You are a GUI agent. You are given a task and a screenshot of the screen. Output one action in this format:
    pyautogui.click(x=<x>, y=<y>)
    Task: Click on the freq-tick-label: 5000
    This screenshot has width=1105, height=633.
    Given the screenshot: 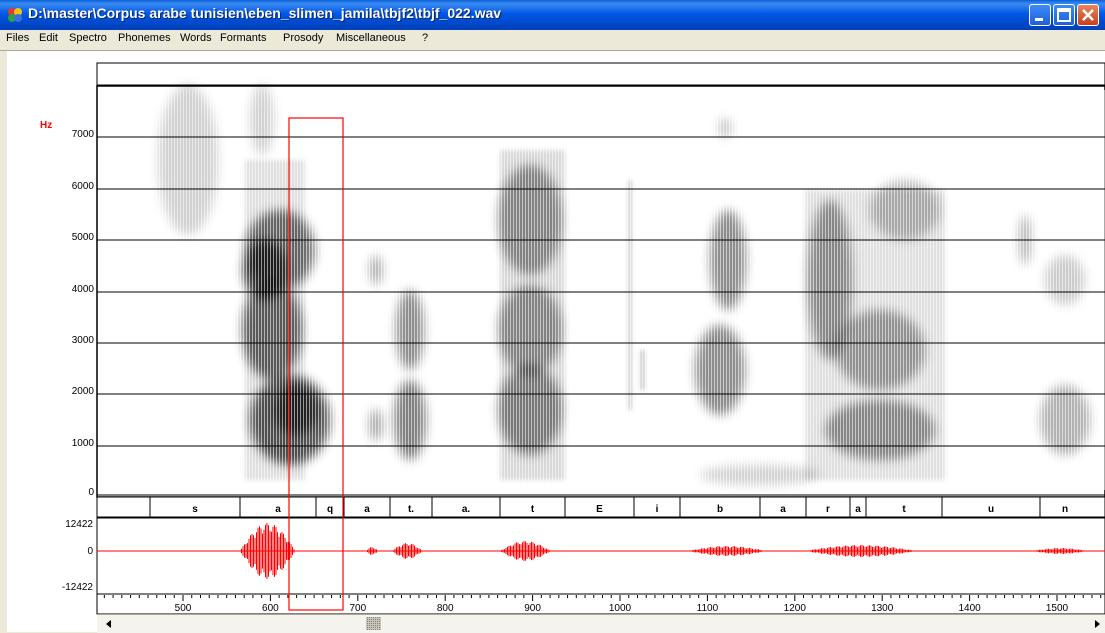 What is the action you would take?
    pyautogui.click(x=83, y=237)
    